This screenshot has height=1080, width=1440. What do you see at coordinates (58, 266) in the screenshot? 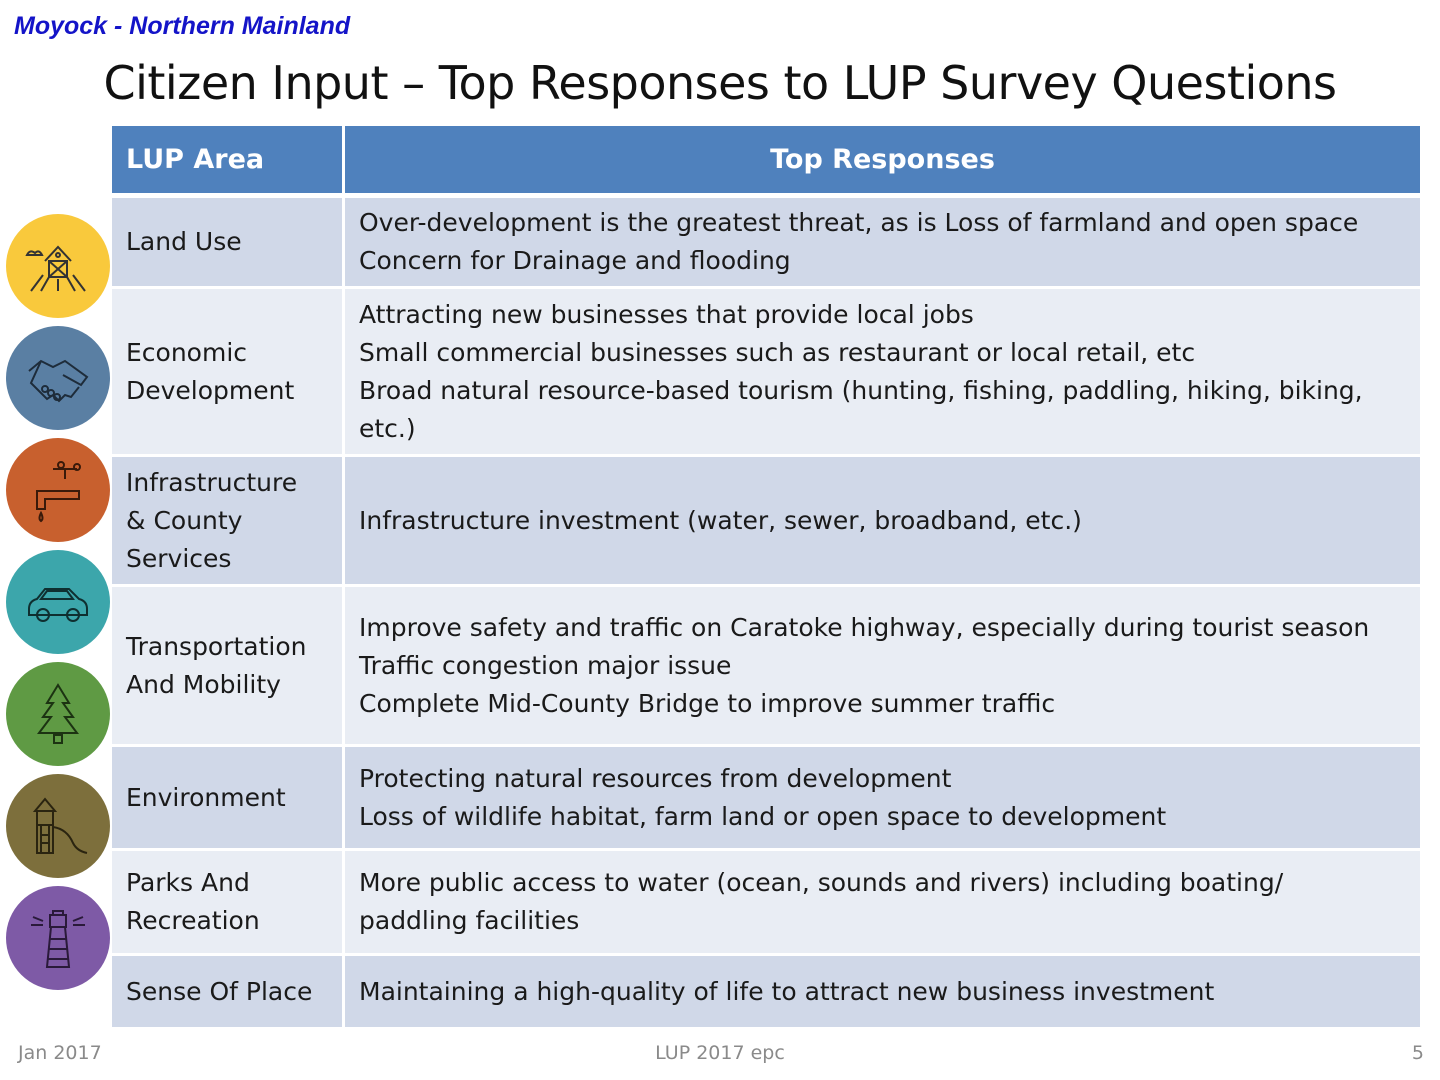
I see `farm-icon` at bounding box center [58, 266].